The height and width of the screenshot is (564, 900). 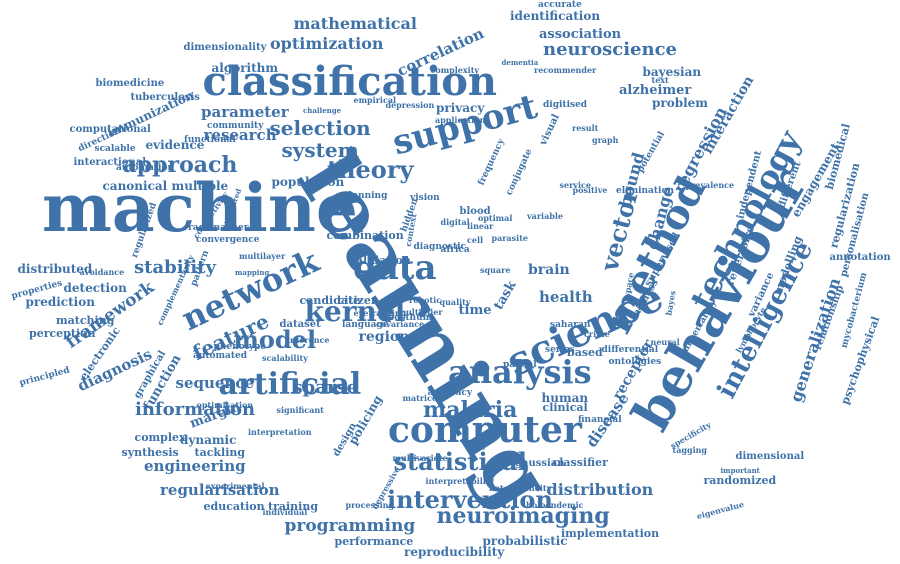 What do you see at coordinates (455, 222) in the screenshot?
I see `word-digital: digital` at bounding box center [455, 222].